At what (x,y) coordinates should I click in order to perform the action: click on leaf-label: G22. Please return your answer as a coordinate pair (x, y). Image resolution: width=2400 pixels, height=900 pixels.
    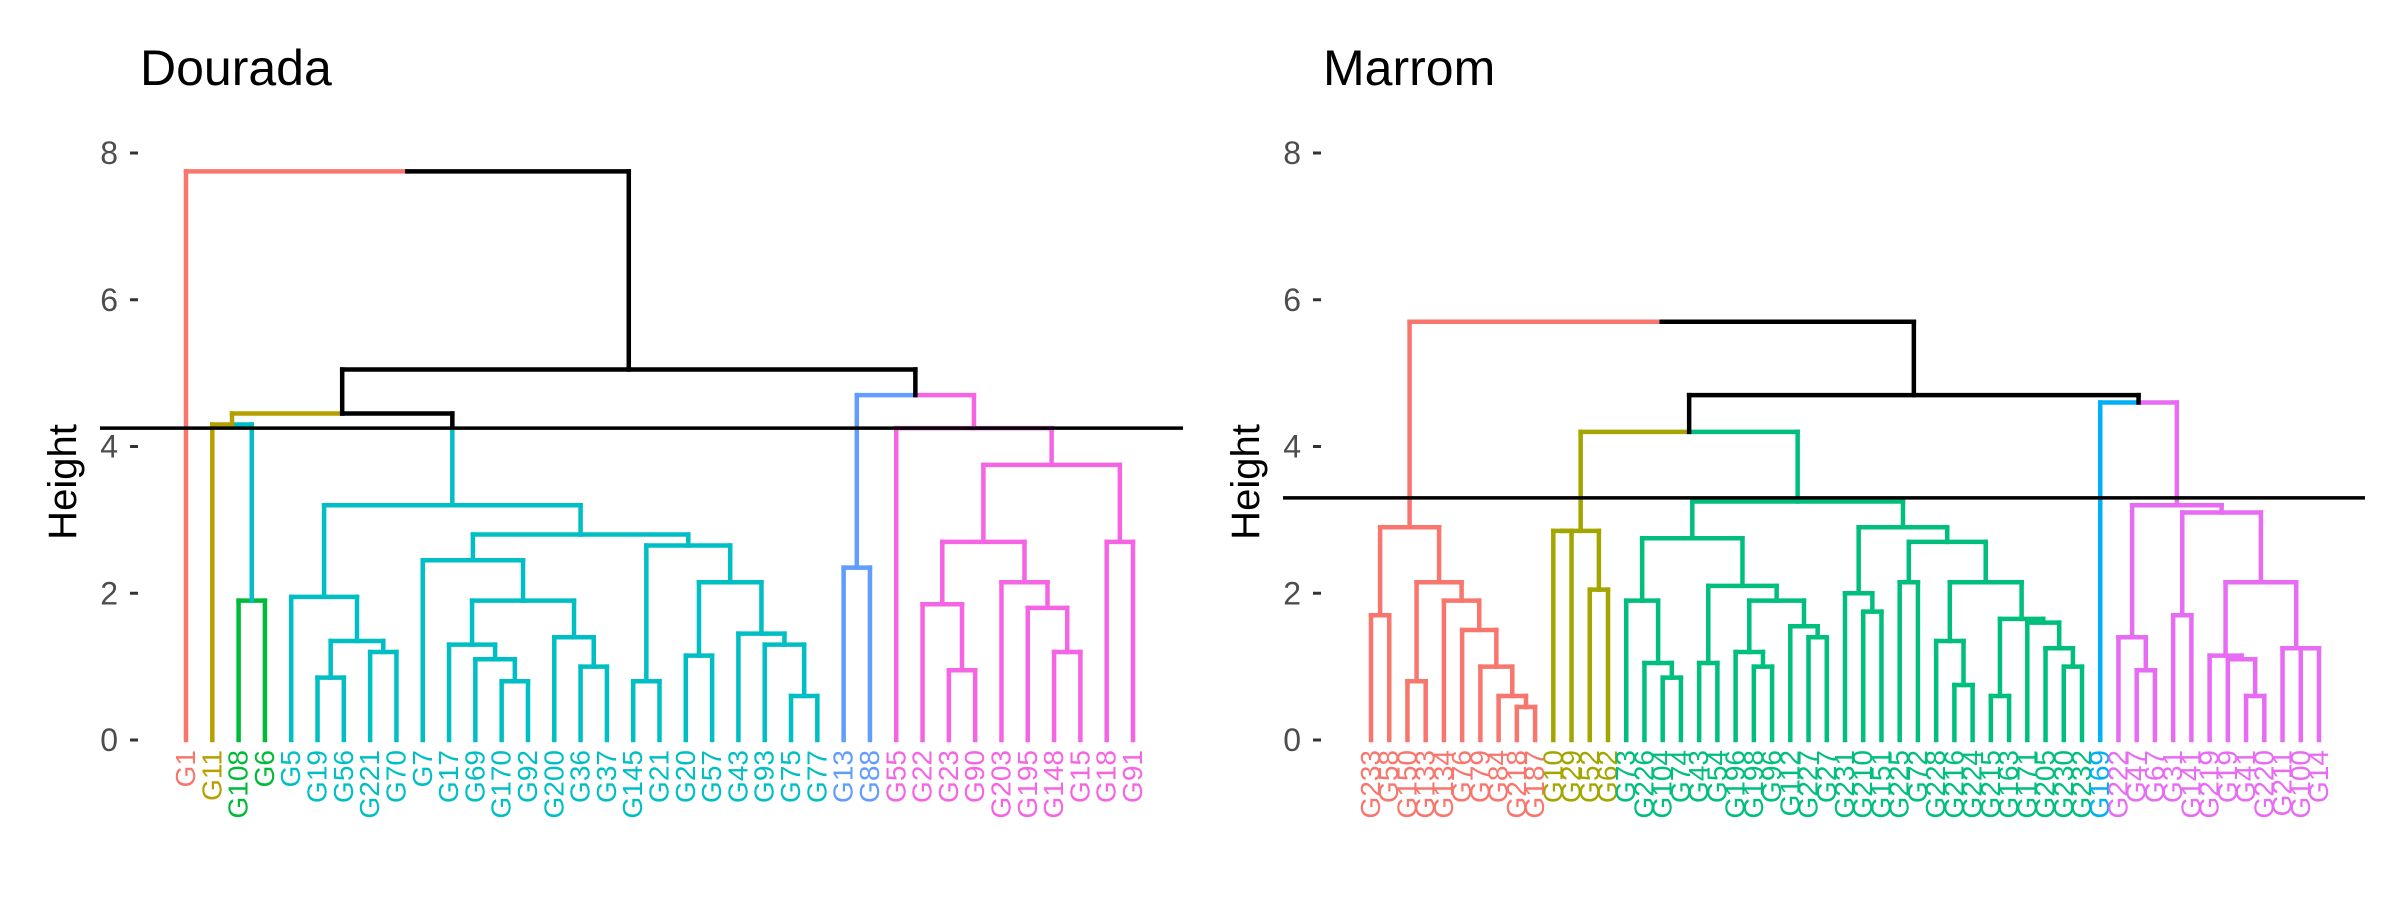
    Looking at the image, I should click on (922, 776).